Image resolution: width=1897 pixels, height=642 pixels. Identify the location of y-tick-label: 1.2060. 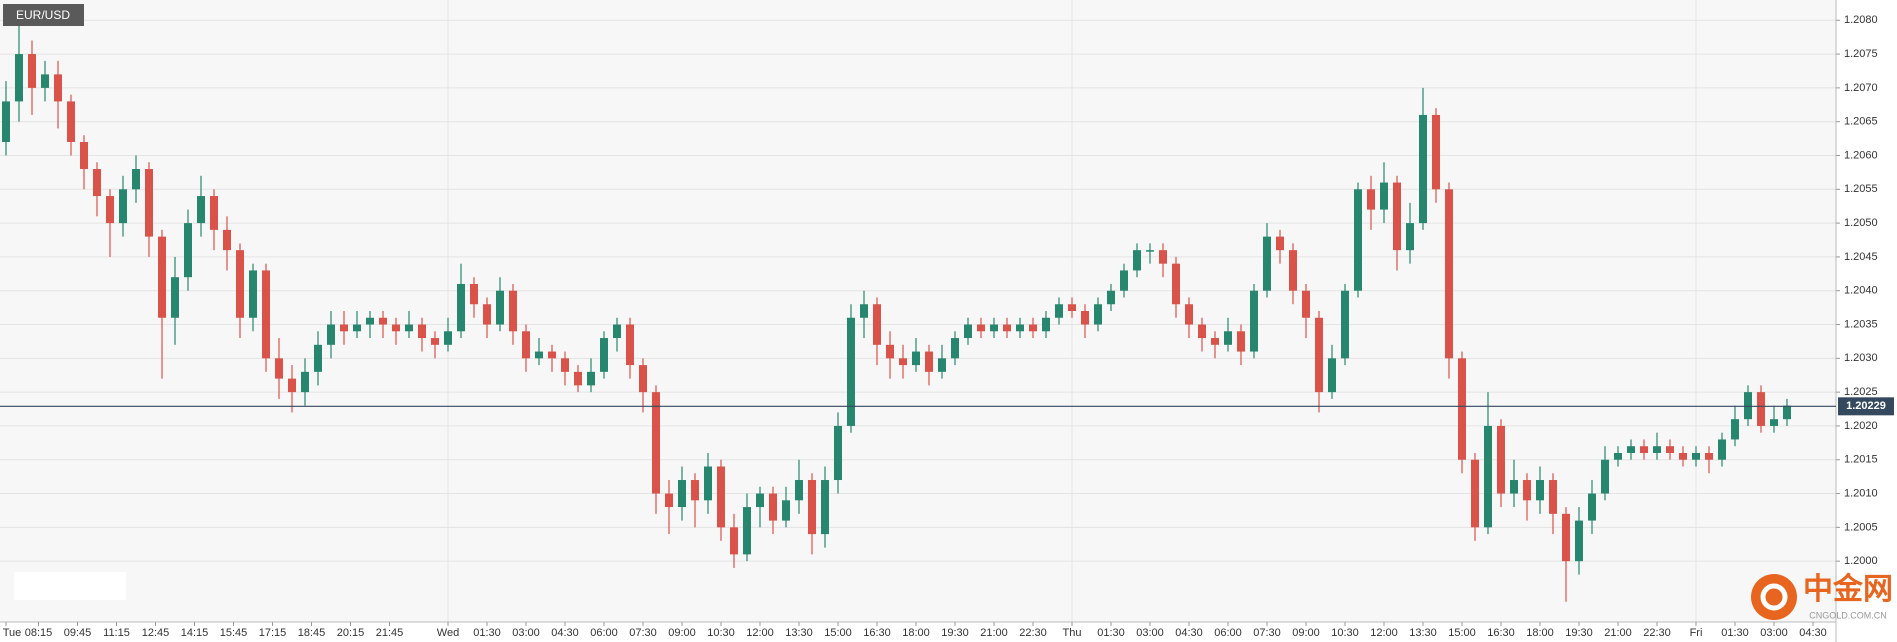
(1861, 155).